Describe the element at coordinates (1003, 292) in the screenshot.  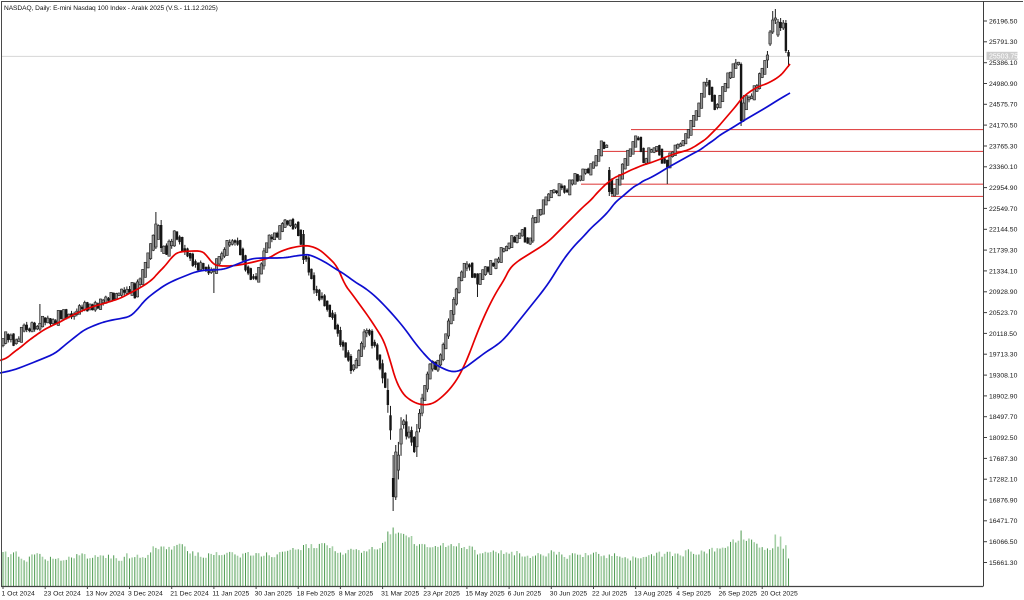
I see `svg-text: 20928.90` at that location.